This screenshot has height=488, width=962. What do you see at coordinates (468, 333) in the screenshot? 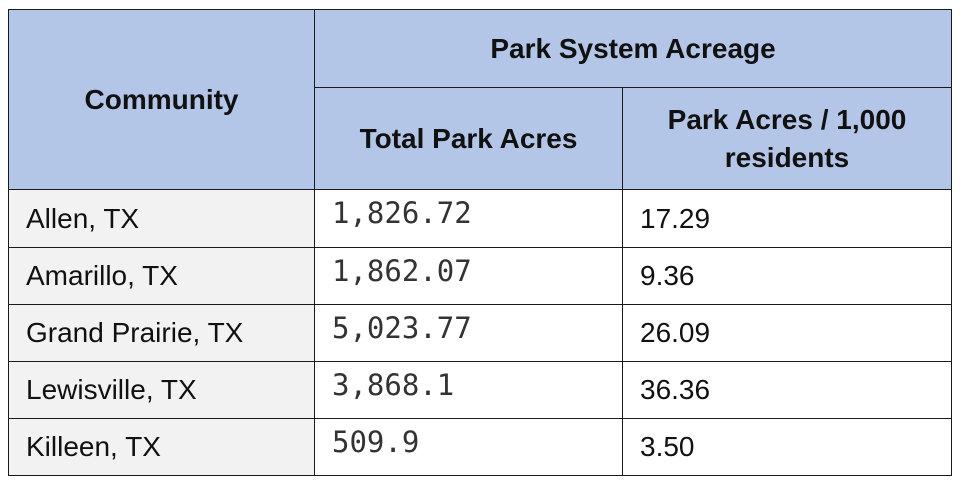
I see `total-acres-cell: 5,023.77` at bounding box center [468, 333].